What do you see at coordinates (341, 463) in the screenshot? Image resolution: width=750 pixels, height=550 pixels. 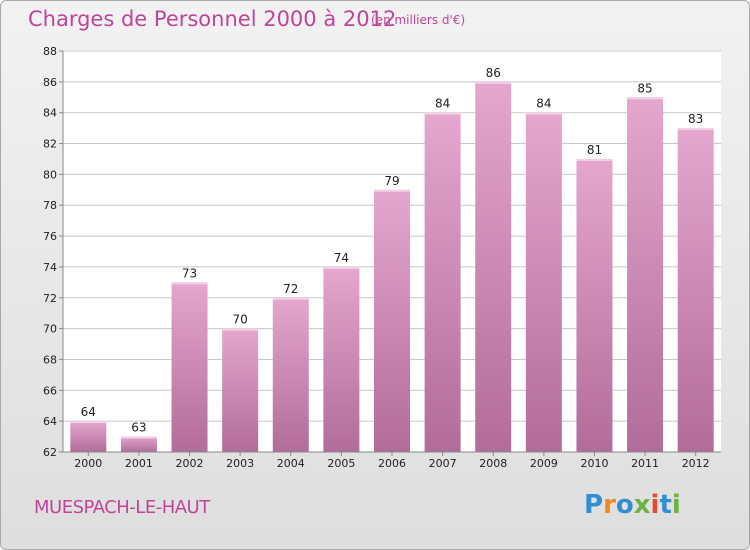 I see `x-tick-label: 2005` at bounding box center [341, 463].